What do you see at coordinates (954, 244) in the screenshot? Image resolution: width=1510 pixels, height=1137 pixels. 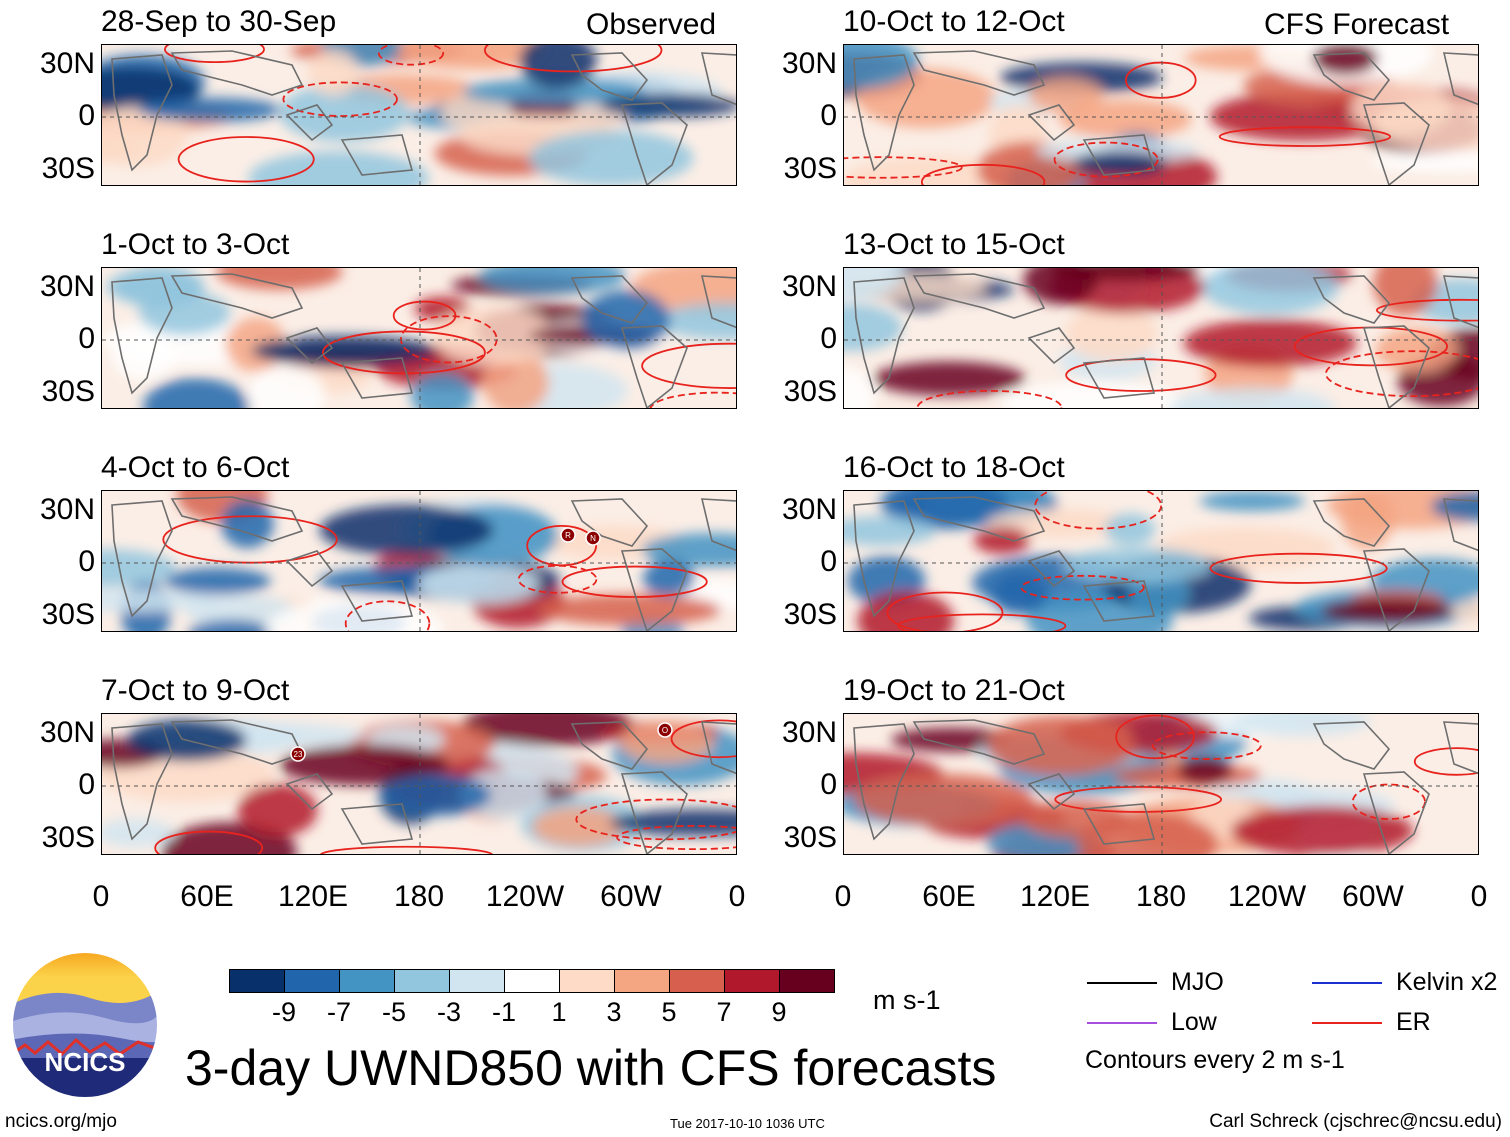 I see `panel-title: 13-Oct to 15-Oct` at bounding box center [954, 244].